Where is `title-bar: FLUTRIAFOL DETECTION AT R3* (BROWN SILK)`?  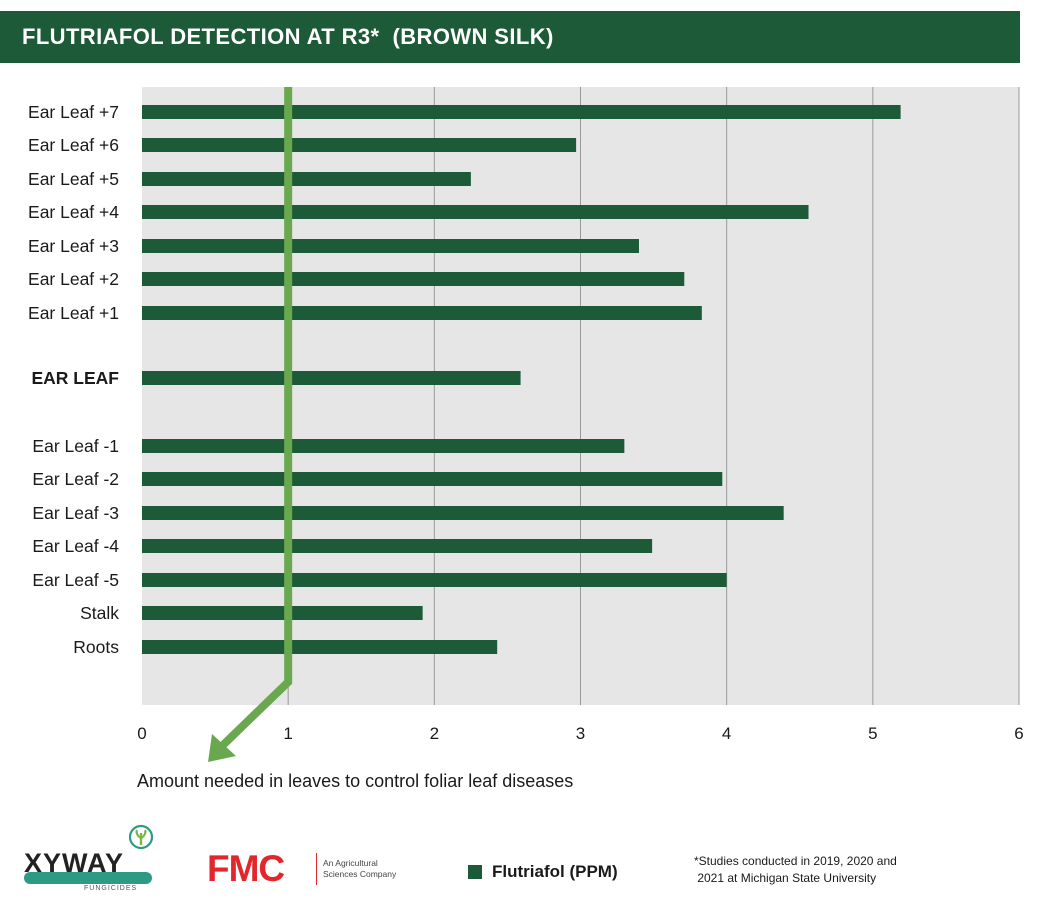 title-bar: FLUTRIAFOL DETECTION AT R3* (BROWN SILK) is located at coordinates (510, 37).